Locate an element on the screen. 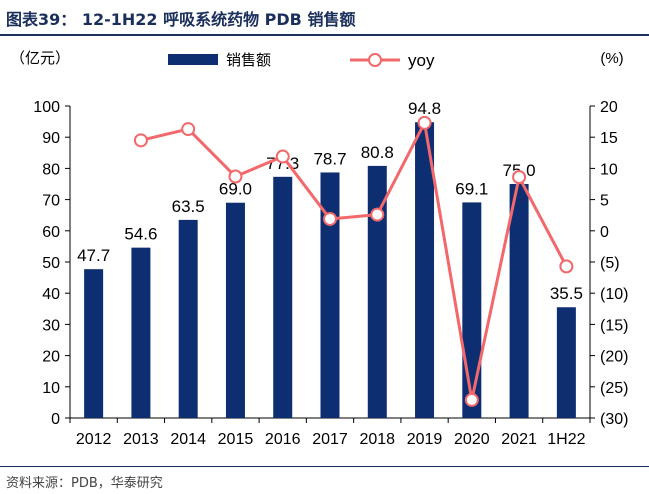  bar-value-label: 63.5 is located at coordinates (188, 206).